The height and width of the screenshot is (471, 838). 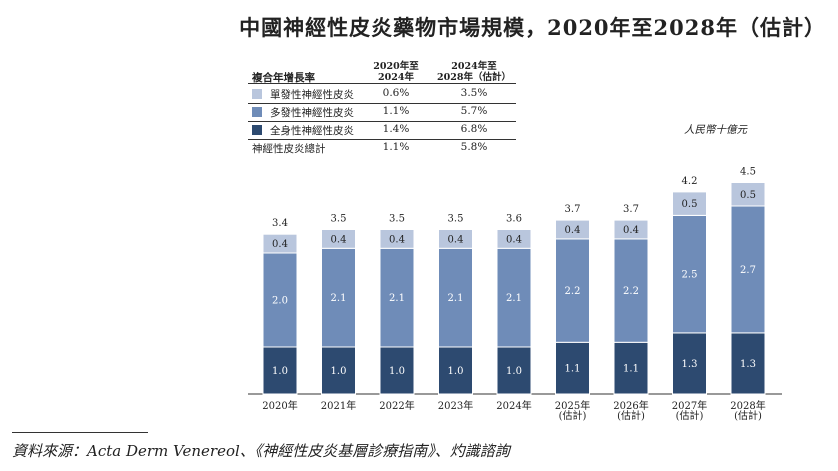 I want to click on segment-value-label: 2.5, so click(x=690, y=275).